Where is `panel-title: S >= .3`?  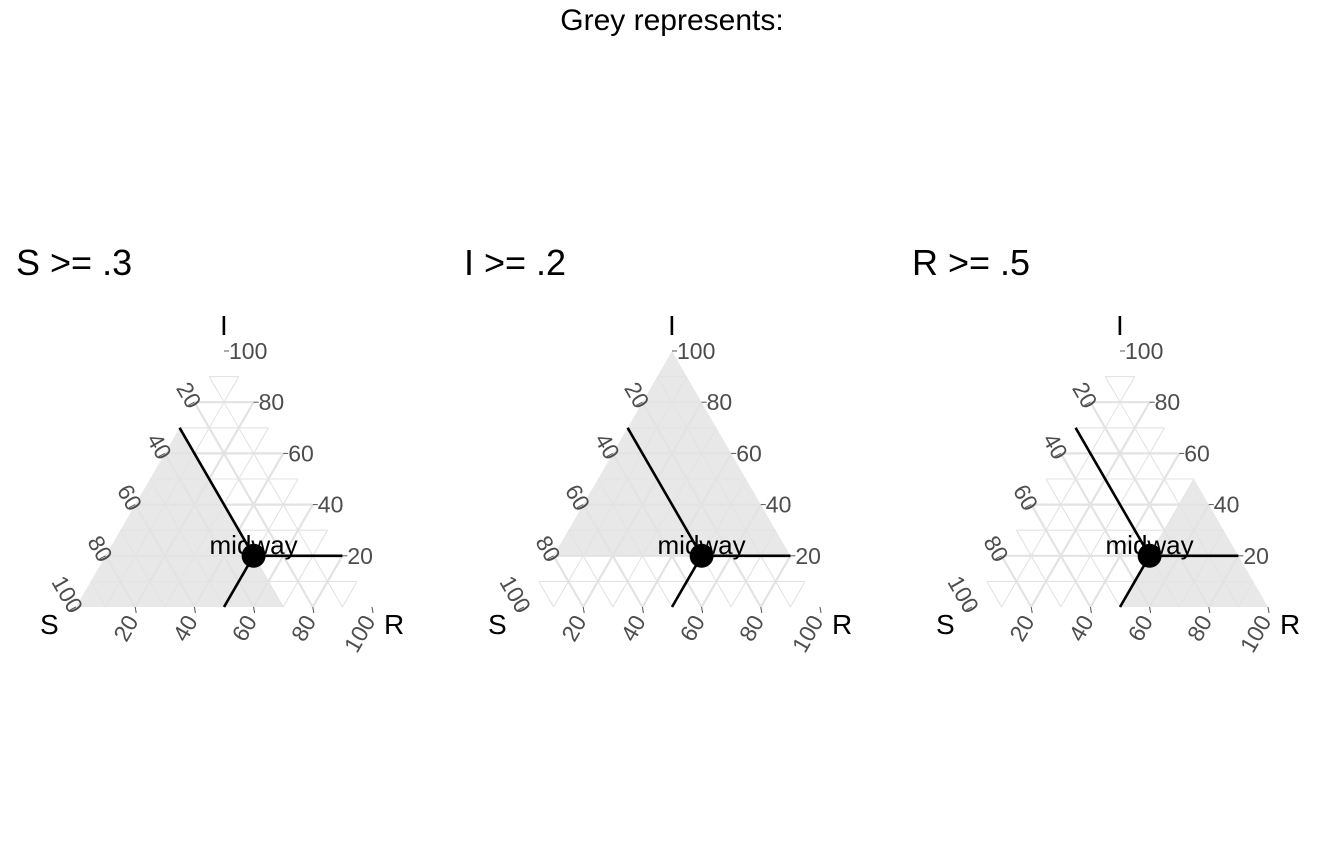 panel-title: S >= .3 is located at coordinates (74, 262).